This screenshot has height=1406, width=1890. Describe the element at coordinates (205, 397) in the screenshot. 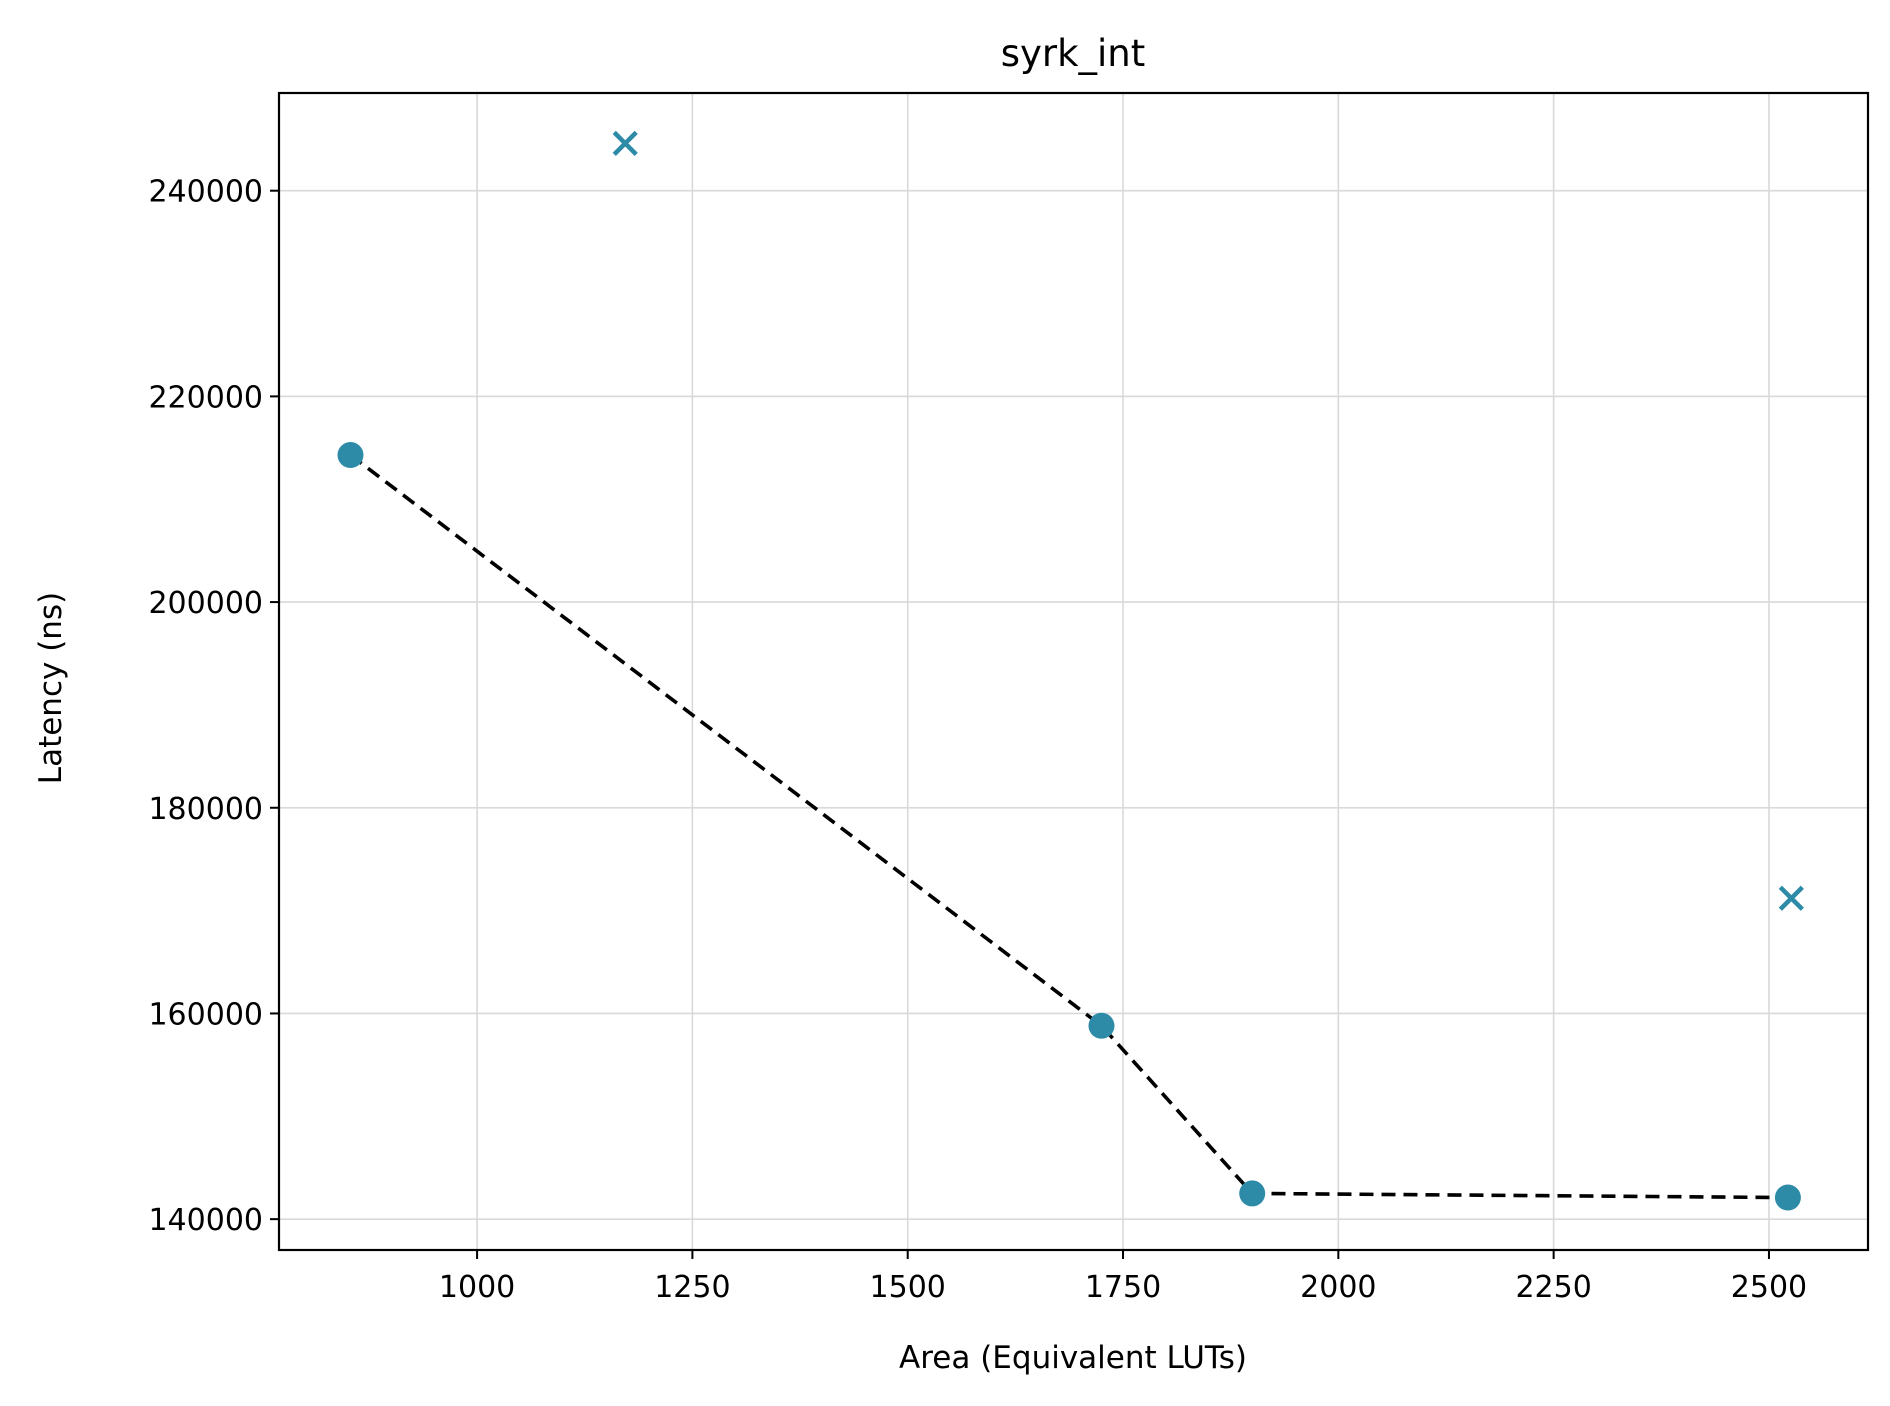

I see `y-tick-label: 220000` at that location.